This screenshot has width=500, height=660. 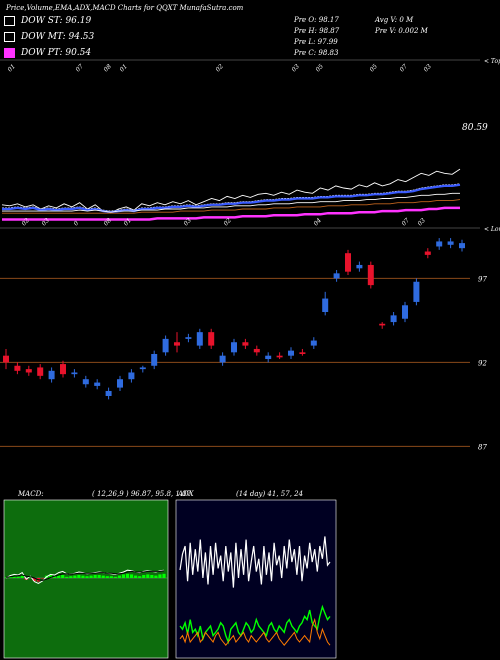 I want to click on panel2-y-tick-label: 92, so click(x=482, y=363).